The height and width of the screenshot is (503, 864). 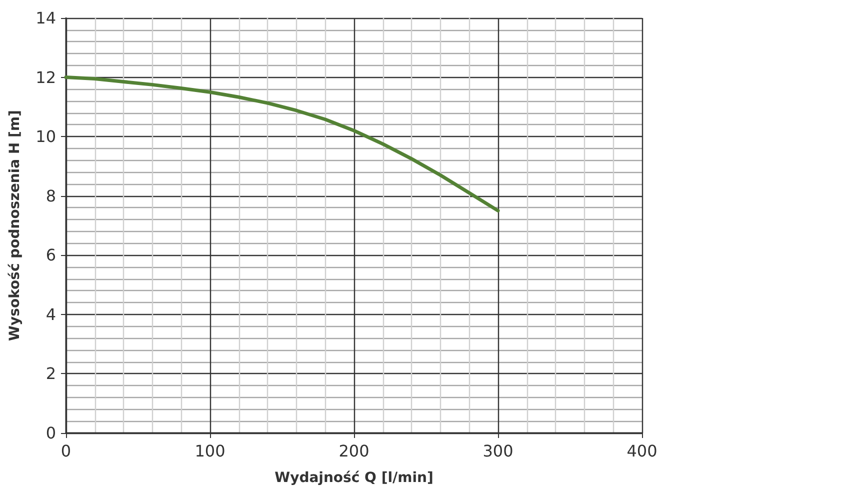 What do you see at coordinates (354, 478) in the screenshot?
I see `x-axis-title: Wydajność Q [l/min]` at bounding box center [354, 478].